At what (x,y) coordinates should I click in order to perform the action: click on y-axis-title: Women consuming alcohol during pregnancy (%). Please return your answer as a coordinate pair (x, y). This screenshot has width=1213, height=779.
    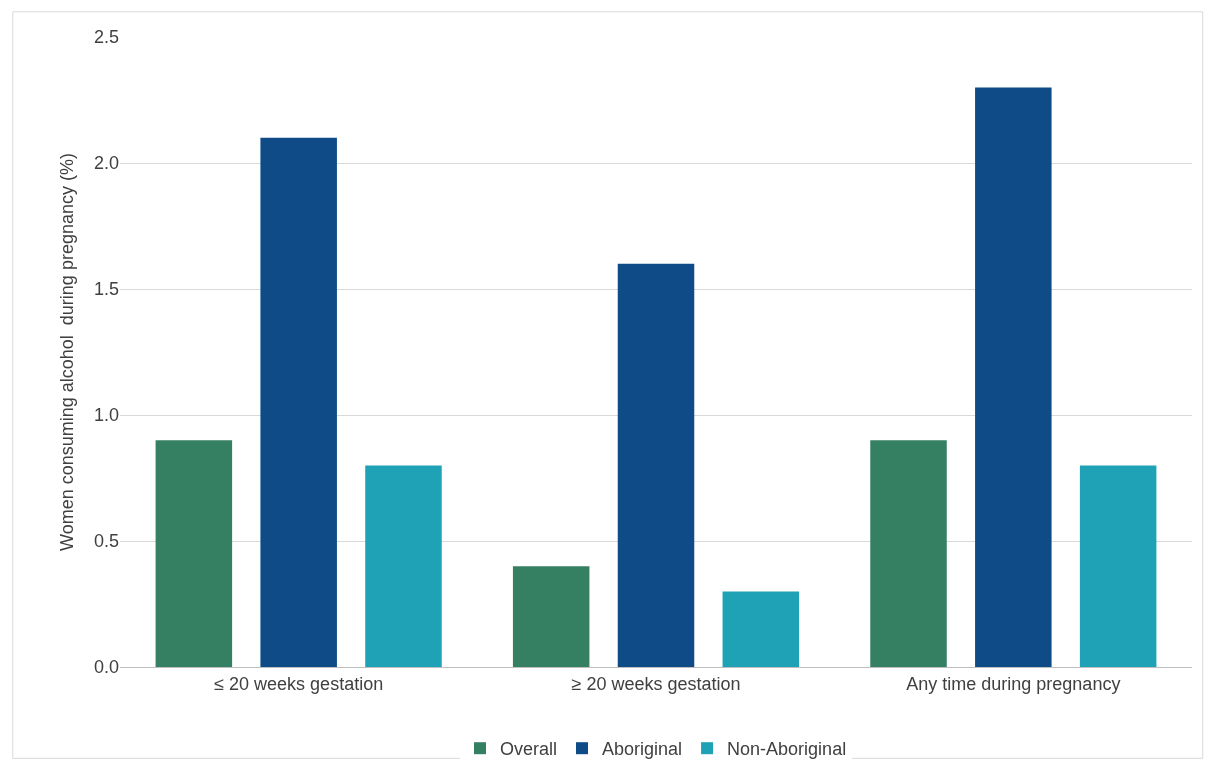
    Looking at the image, I should click on (67, 352).